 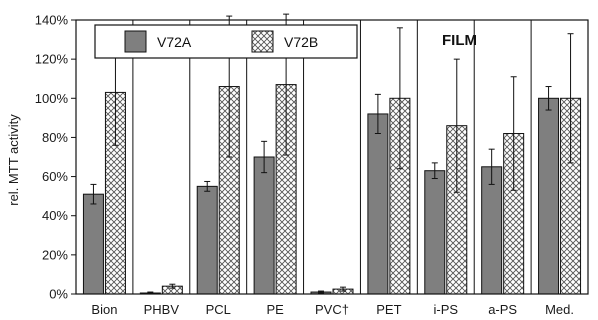 I want to click on y-tick-label: 20%, so click(x=55, y=254).